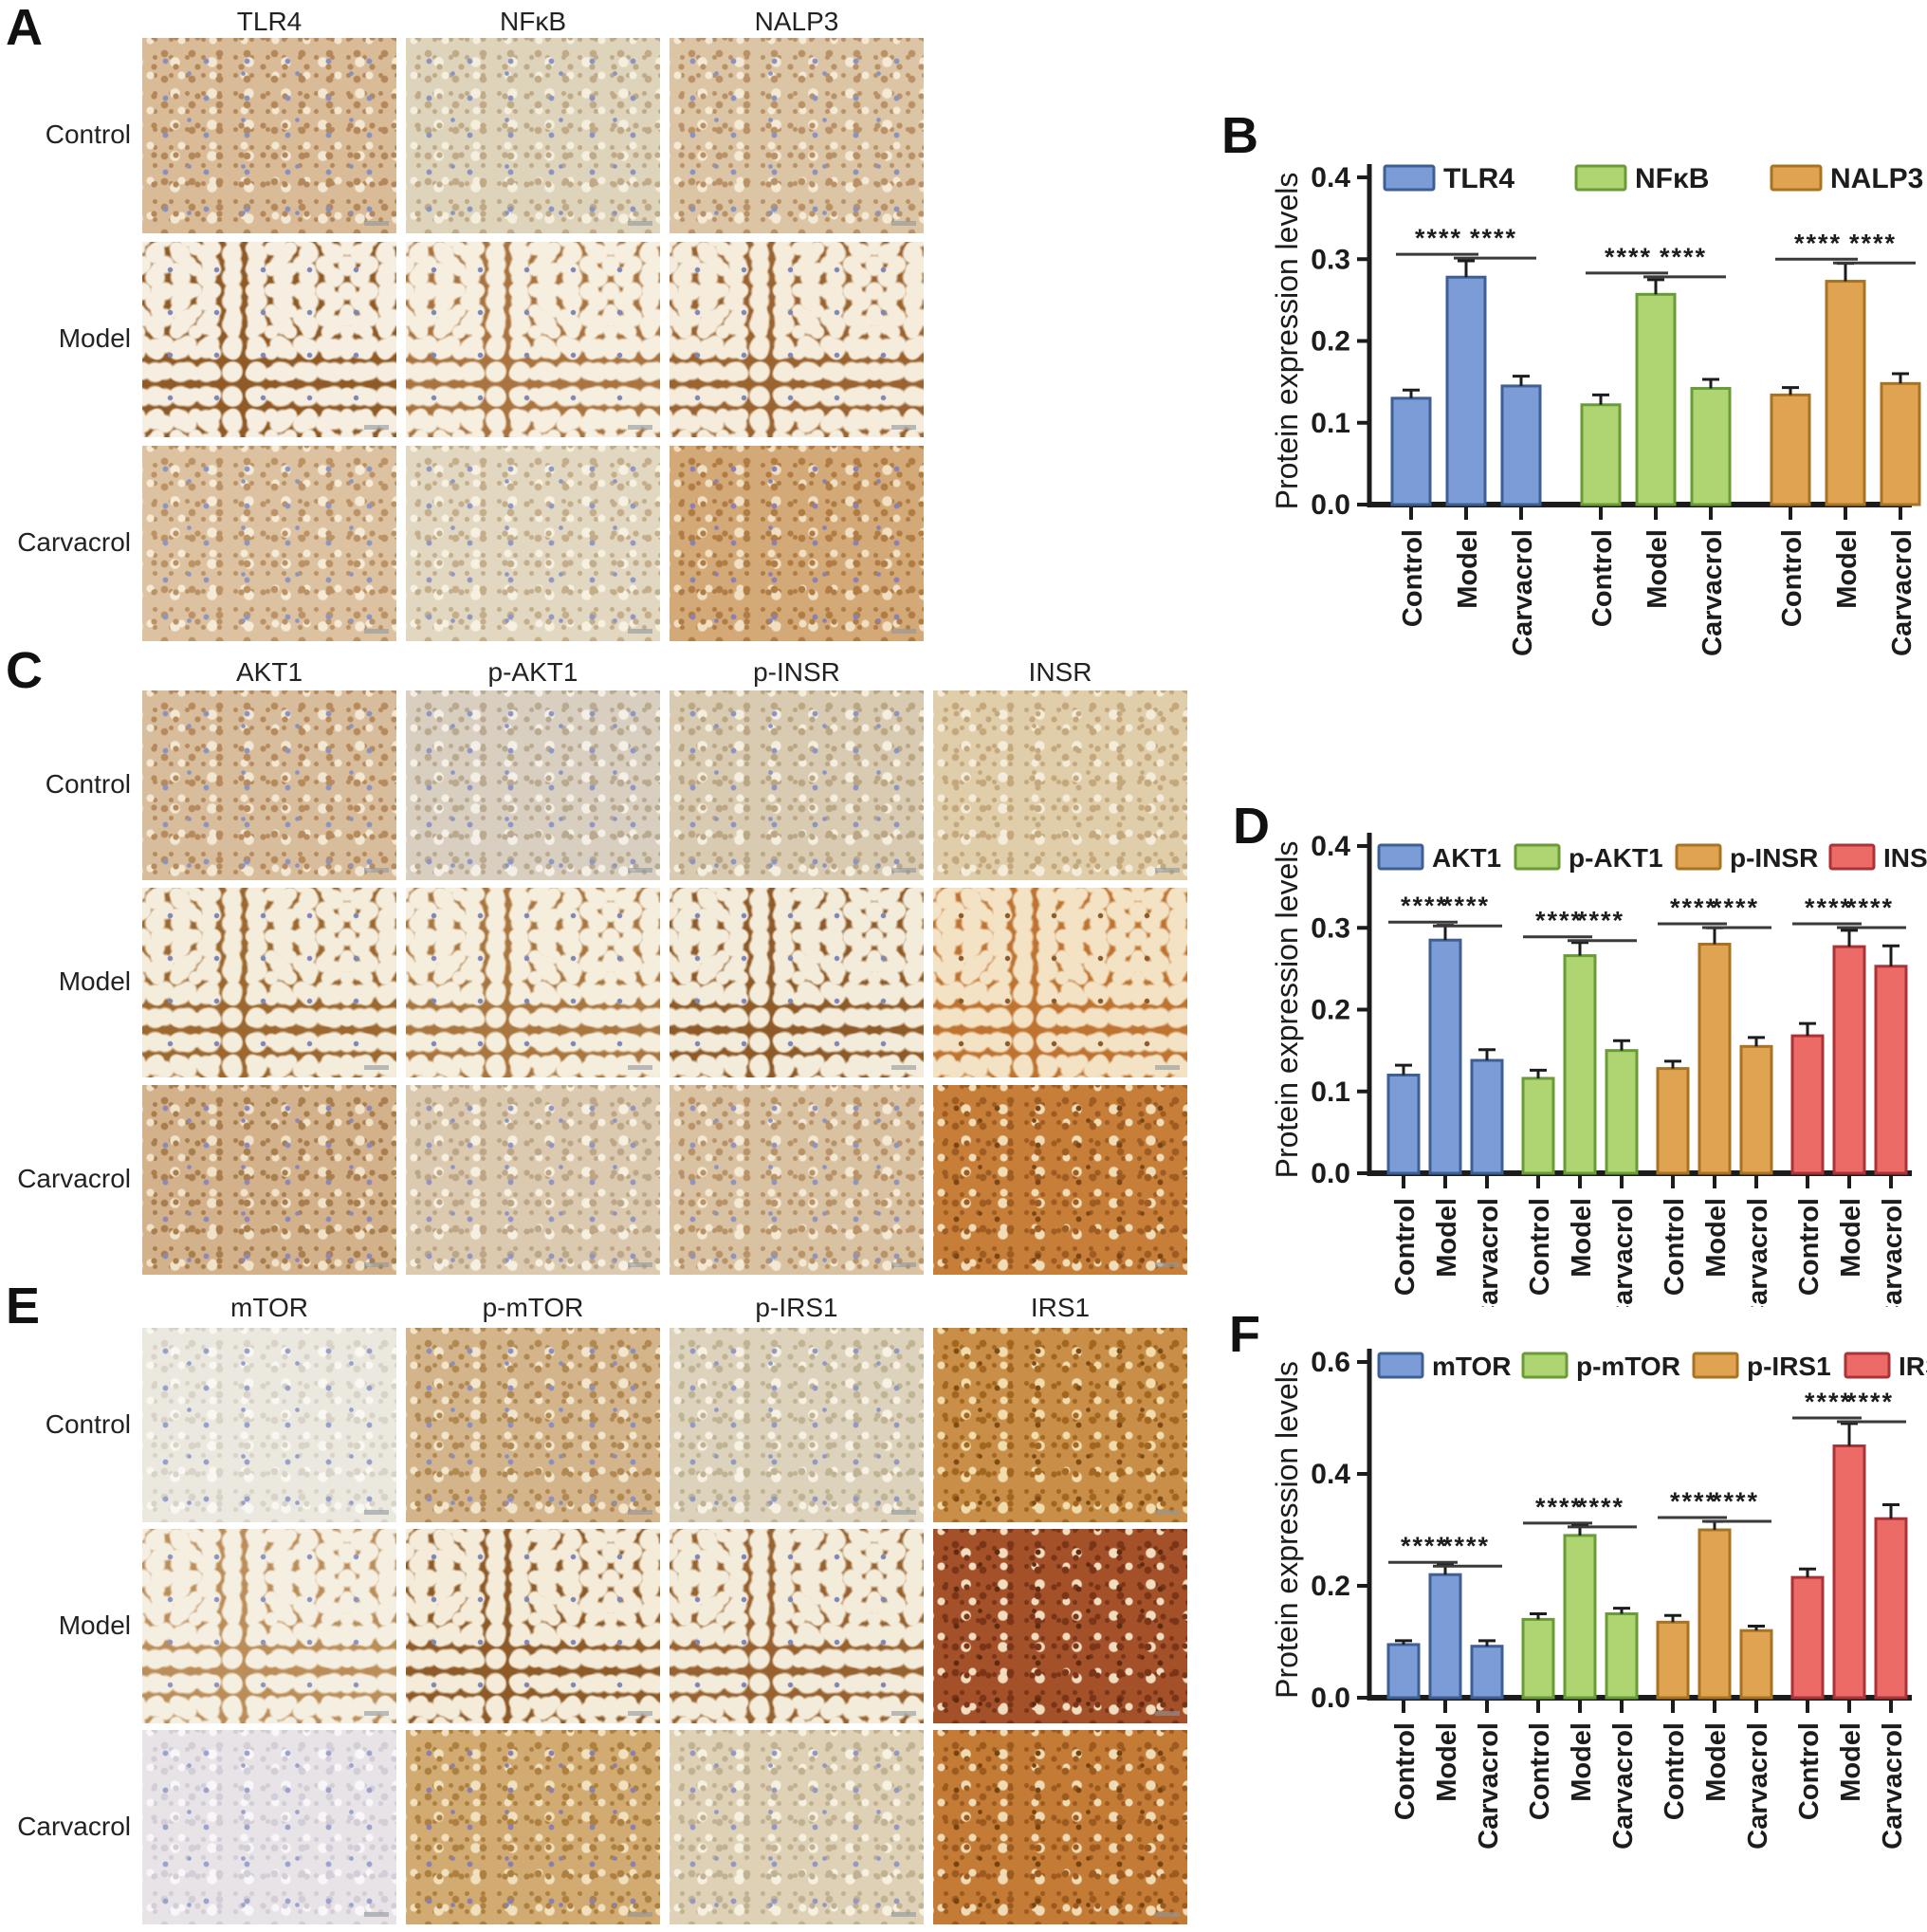 Image resolution: width=1927 pixels, height=1932 pixels. What do you see at coordinates (1400, 857) in the screenshot?
I see `legend-swatch-akt1` at bounding box center [1400, 857].